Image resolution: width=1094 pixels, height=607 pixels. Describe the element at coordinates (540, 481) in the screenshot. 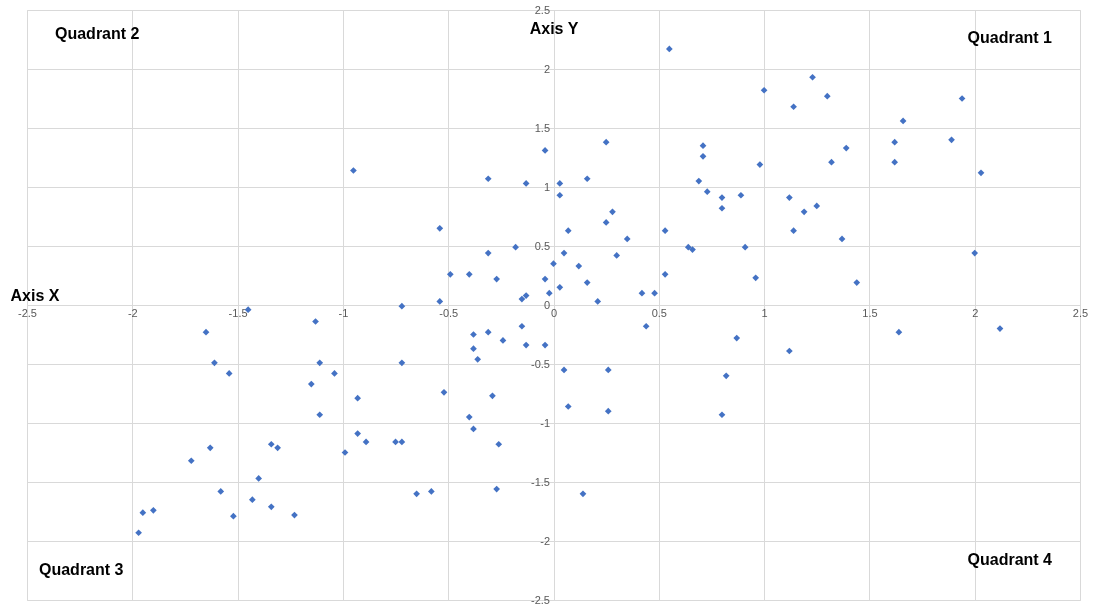

I see `y-tick-label: -1.5` at that location.